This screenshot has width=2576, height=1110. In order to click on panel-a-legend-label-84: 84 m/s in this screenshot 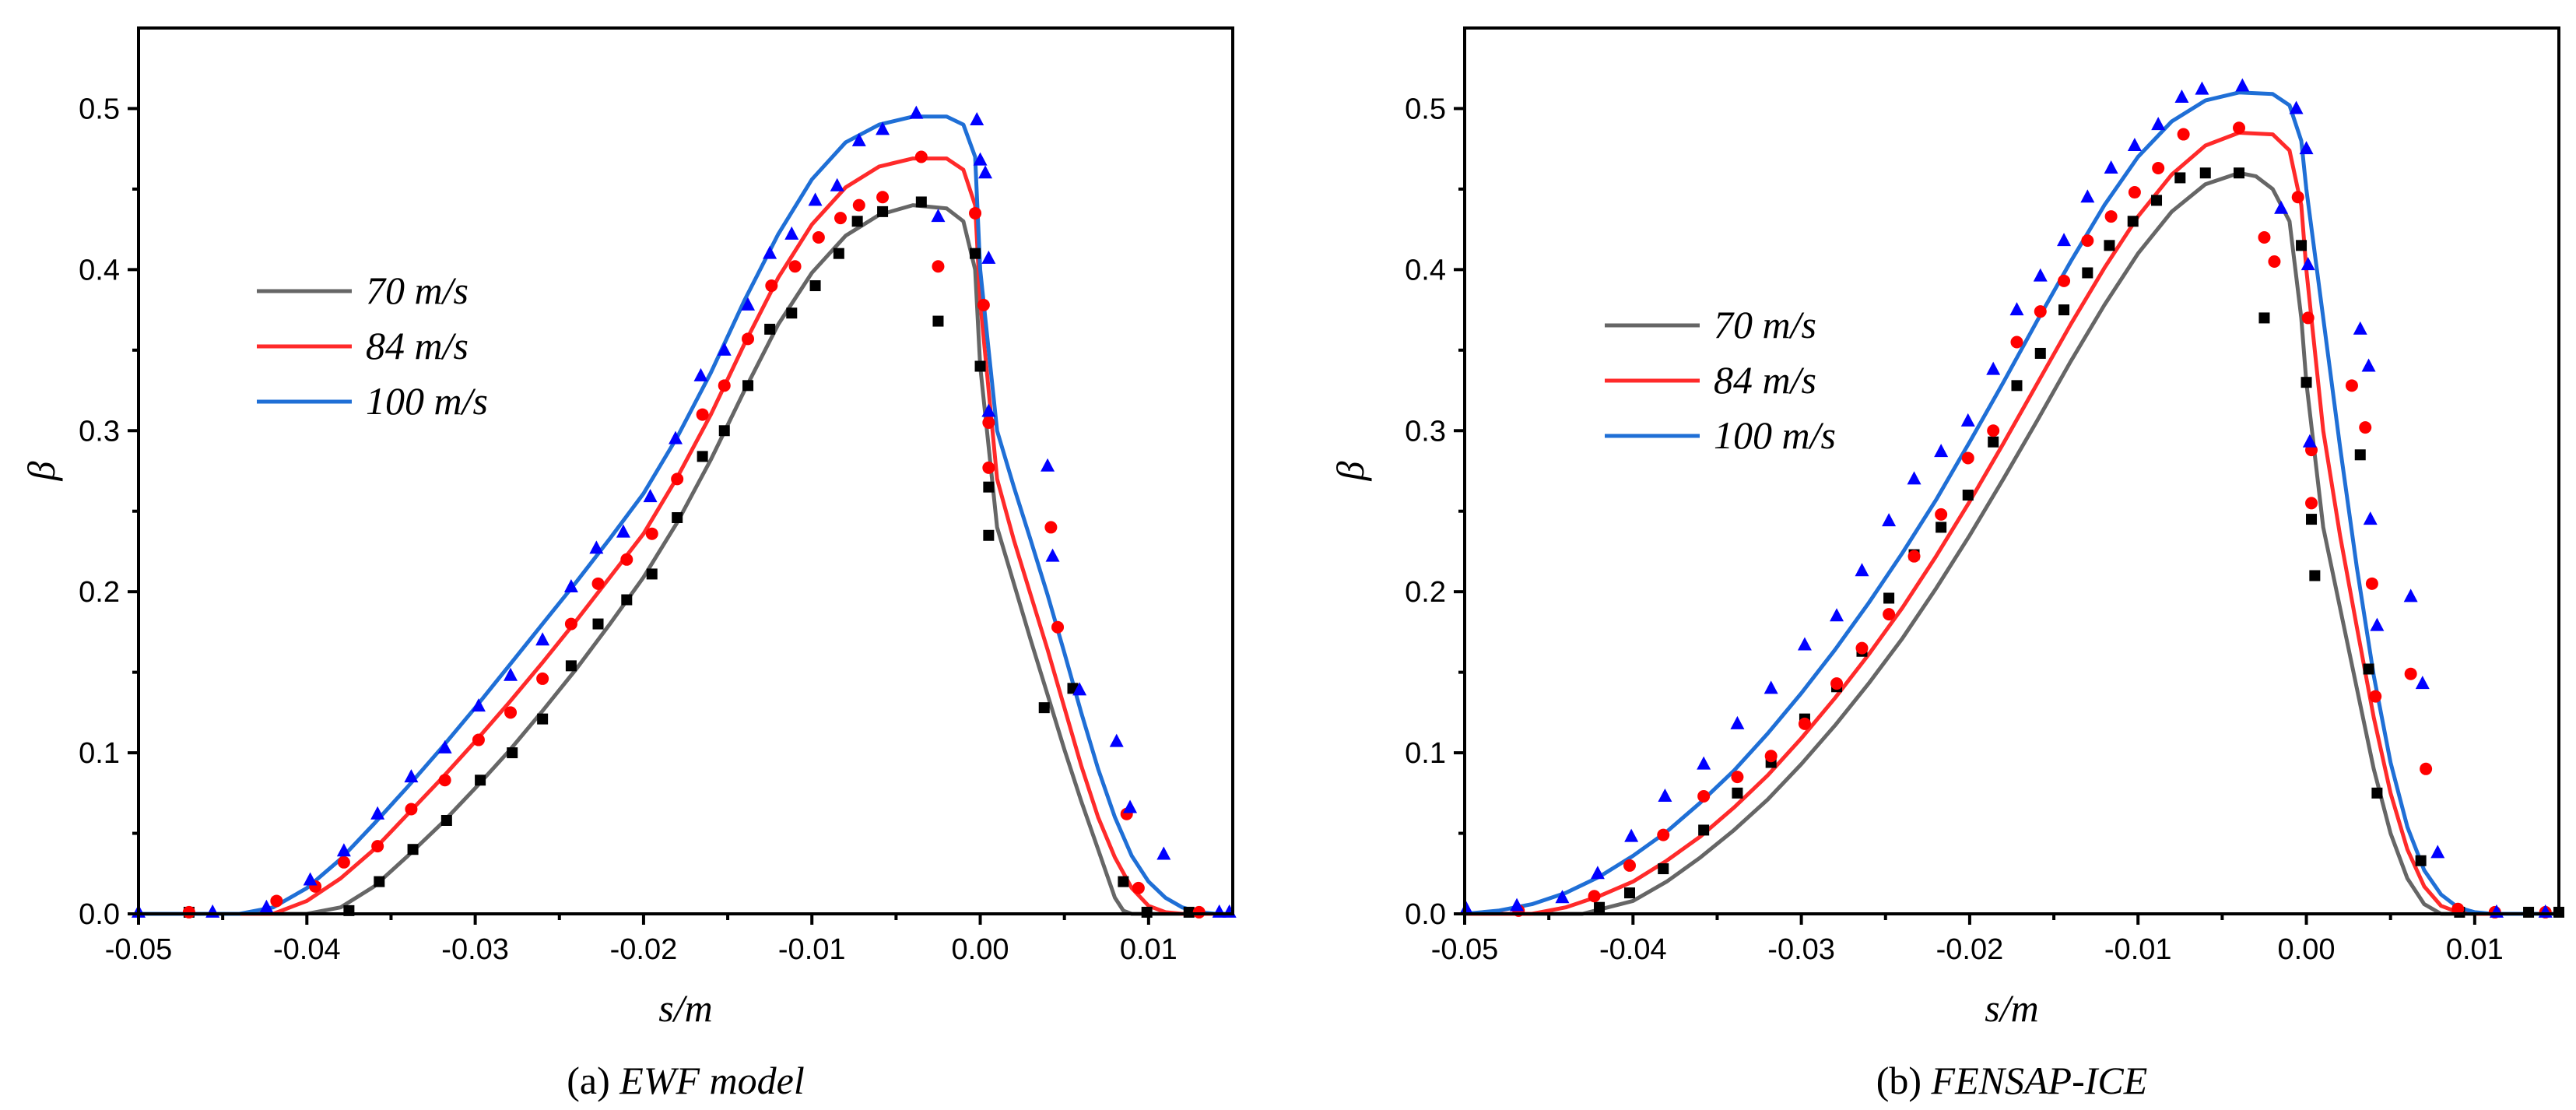, I will do `click(418, 345)`.